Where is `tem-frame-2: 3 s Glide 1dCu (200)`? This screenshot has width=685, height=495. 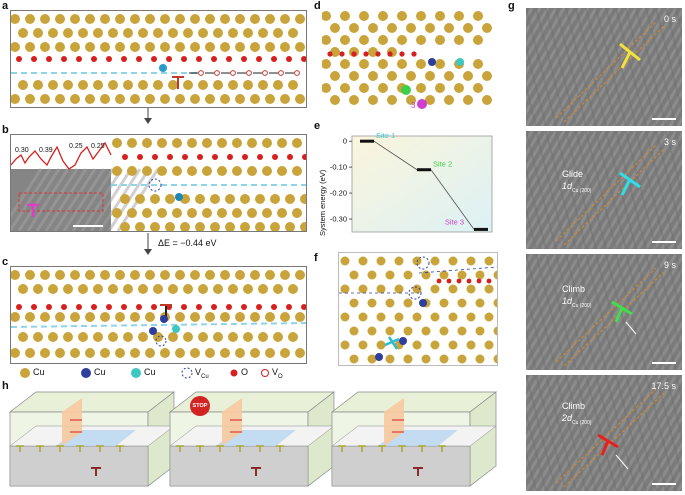
tem-frame-2: 3 s Glide 1dCu (200) is located at coordinates (604, 190).